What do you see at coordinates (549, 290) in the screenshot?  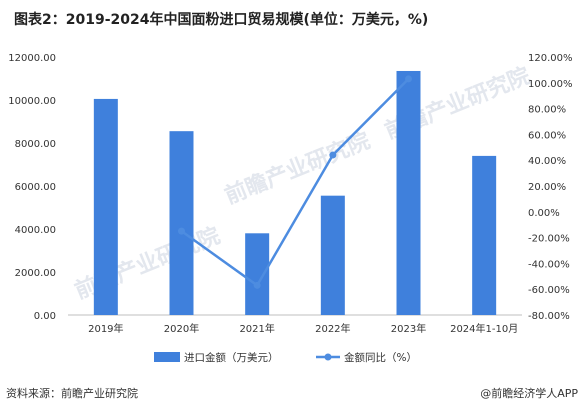 I see `right-axis-tick-label: -60.00%` at bounding box center [549, 290].